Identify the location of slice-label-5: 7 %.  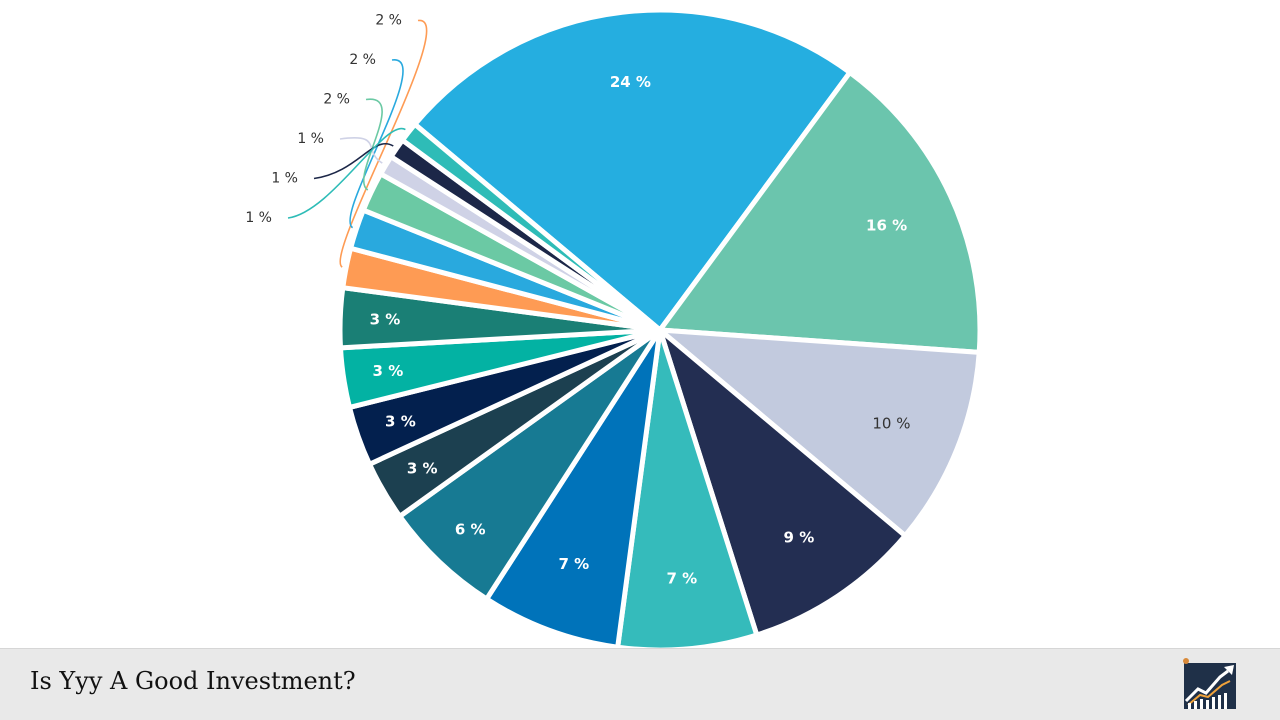
(681, 579).